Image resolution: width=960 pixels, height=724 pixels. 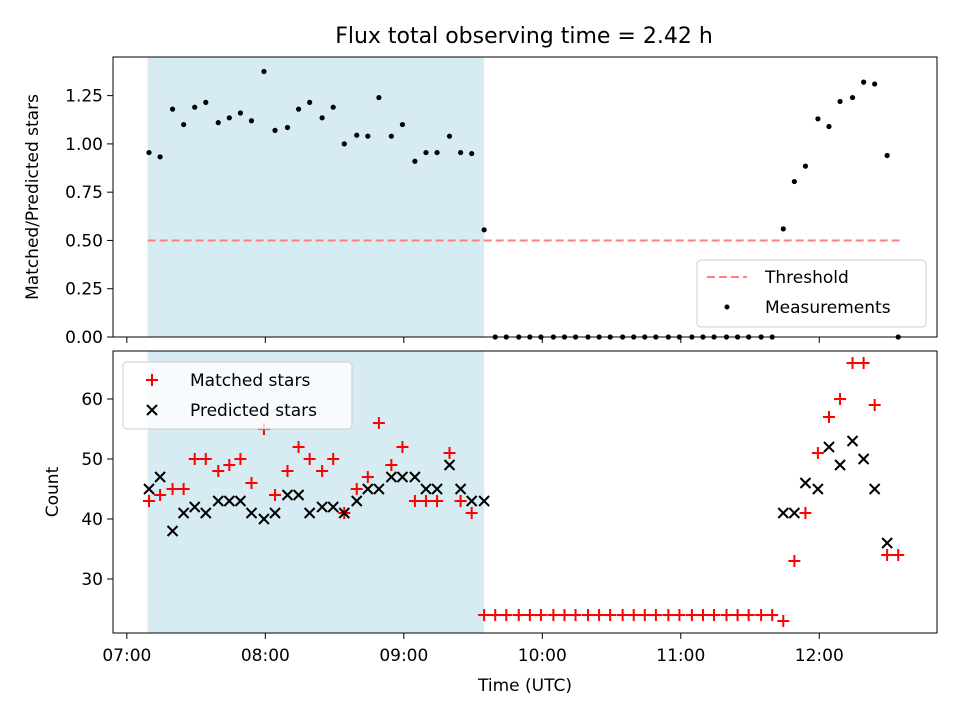 What do you see at coordinates (89, 217) in the screenshot?
I see `ratio-y-ticks: 0.00 0.25 0.50 0.75 1.00 1.25` at bounding box center [89, 217].